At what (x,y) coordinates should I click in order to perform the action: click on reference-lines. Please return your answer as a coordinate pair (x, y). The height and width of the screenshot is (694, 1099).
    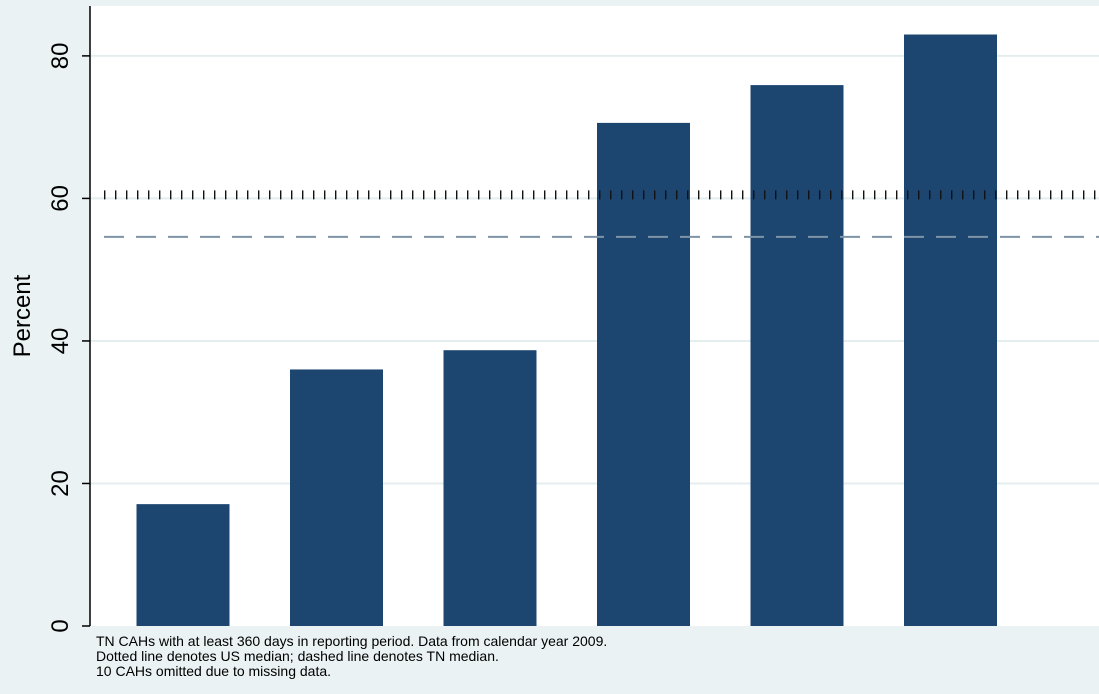
    Looking at the image, I should click on (601, 214).